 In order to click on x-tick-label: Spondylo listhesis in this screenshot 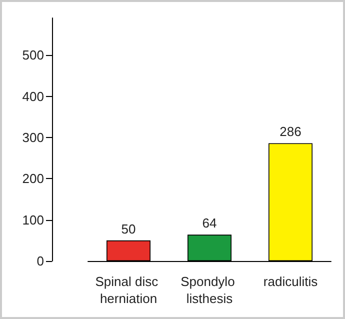, I will do `click(209, 290)`.